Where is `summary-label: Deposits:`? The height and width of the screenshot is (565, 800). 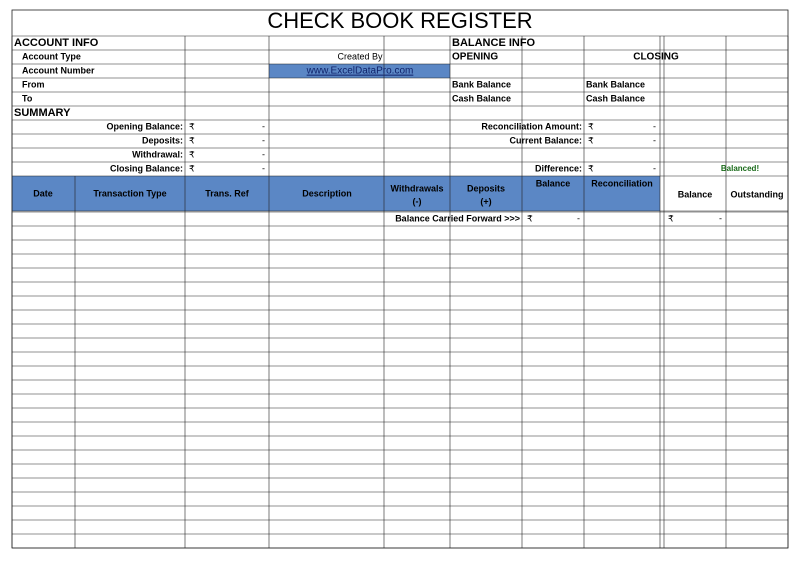 summary-label: Deposits: is located at coordinates (162, 140).